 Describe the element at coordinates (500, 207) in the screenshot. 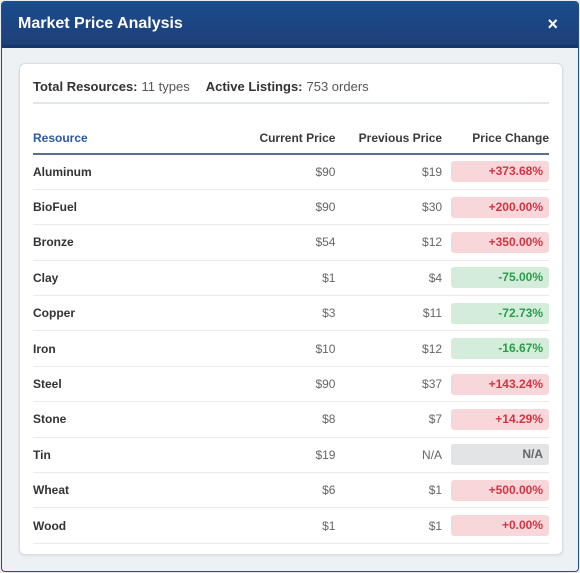

I see `price-change-badge: +200.00%` at that location.